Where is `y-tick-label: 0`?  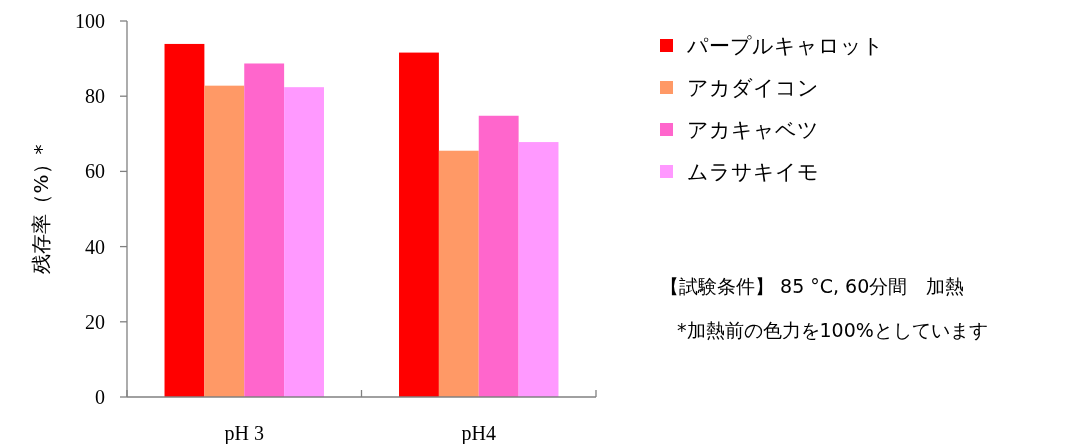 y-tick-label: 0 is located at coordinates (100, 397).